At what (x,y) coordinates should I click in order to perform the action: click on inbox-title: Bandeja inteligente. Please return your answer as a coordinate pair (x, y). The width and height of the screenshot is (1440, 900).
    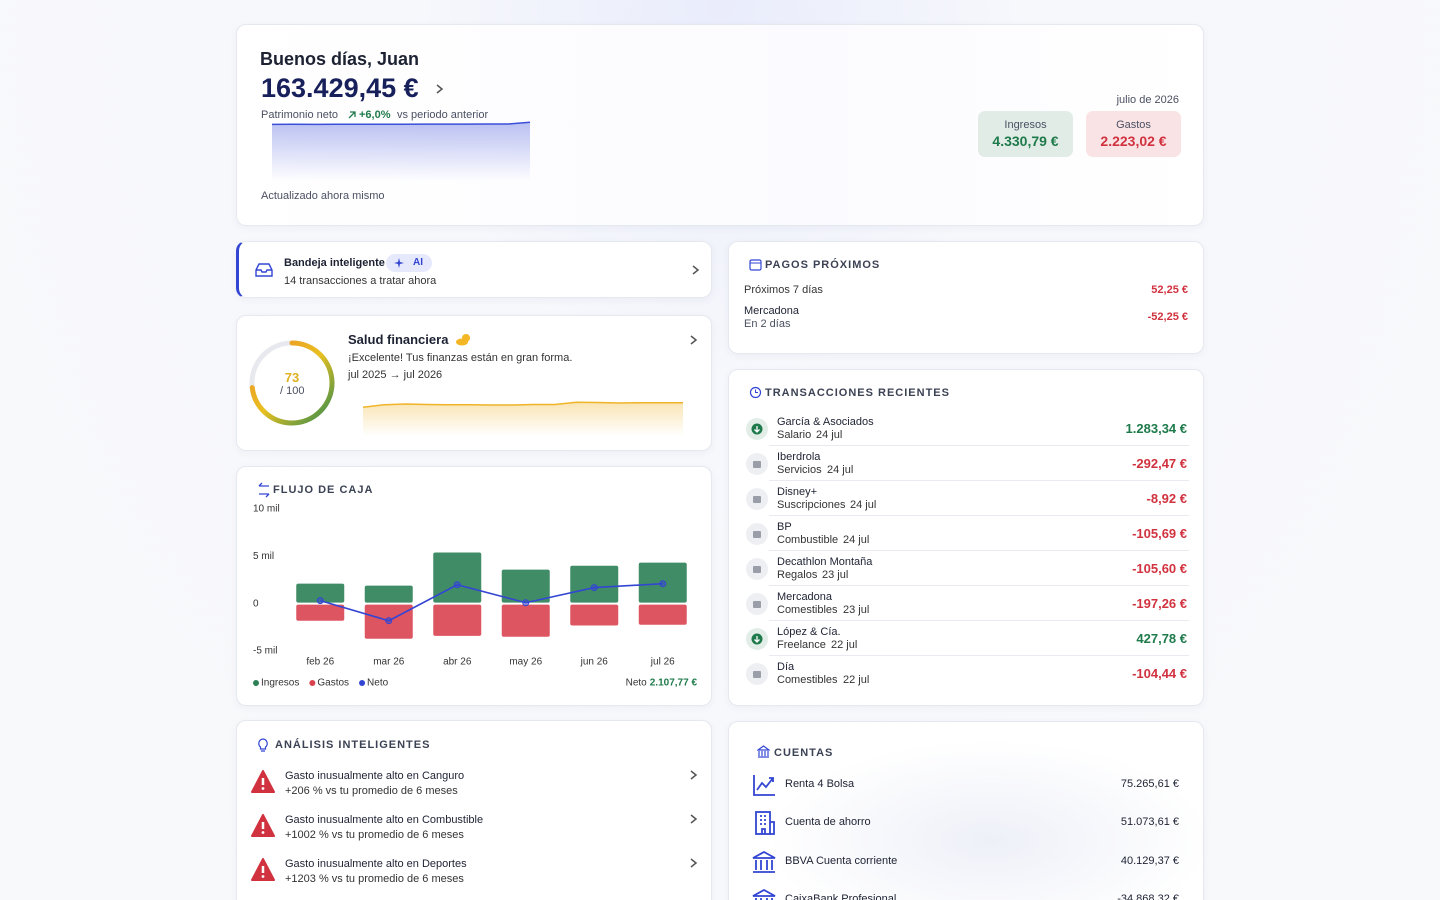
    Looking at the image, I should click on (334, 263).